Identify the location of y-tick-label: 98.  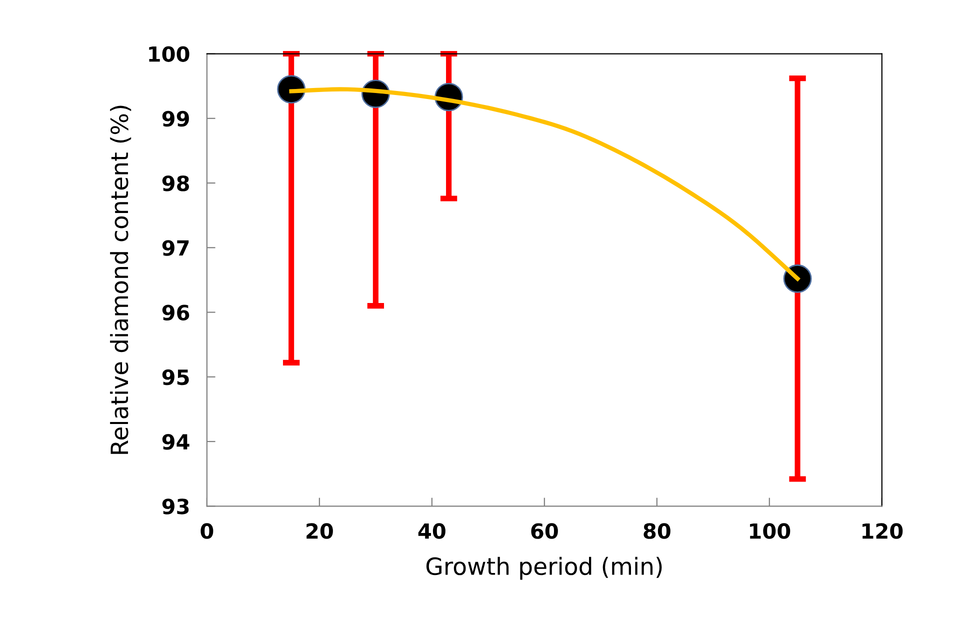
(175, 183).